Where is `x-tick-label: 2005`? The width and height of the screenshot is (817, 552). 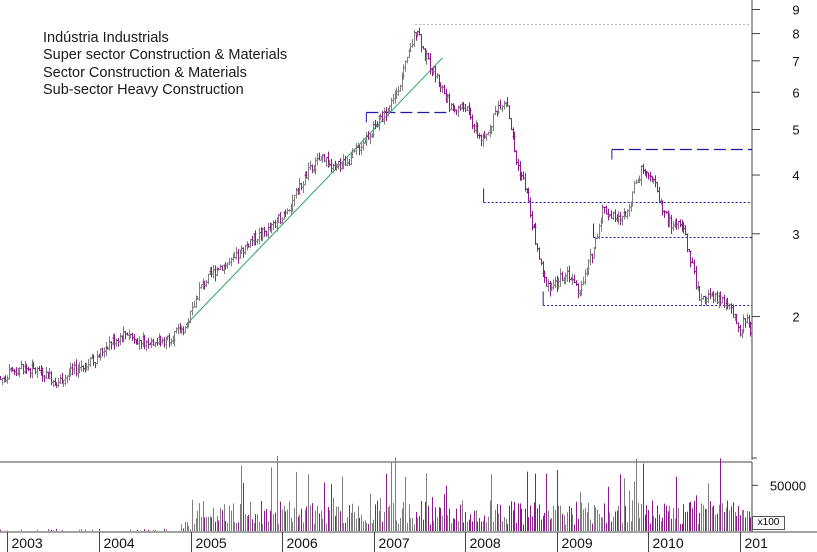
x-tick-label: 2005 is located at coordinates (211, 543).